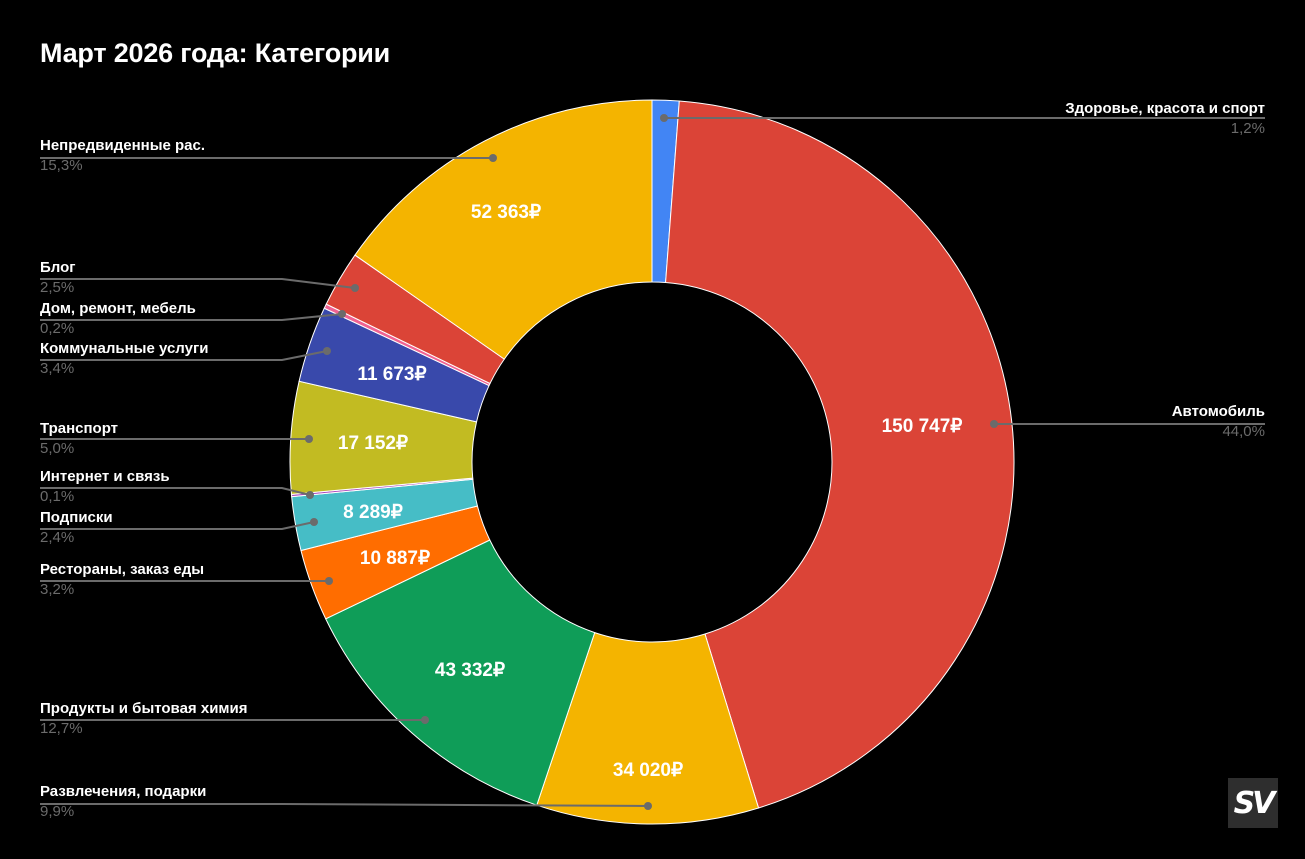 This screenshot has height=859, width=1305. Describe the element at coordinates (118, 308) in the screenshot. I see `legend-label-name: Дом, ремонт, мебель` at that location.